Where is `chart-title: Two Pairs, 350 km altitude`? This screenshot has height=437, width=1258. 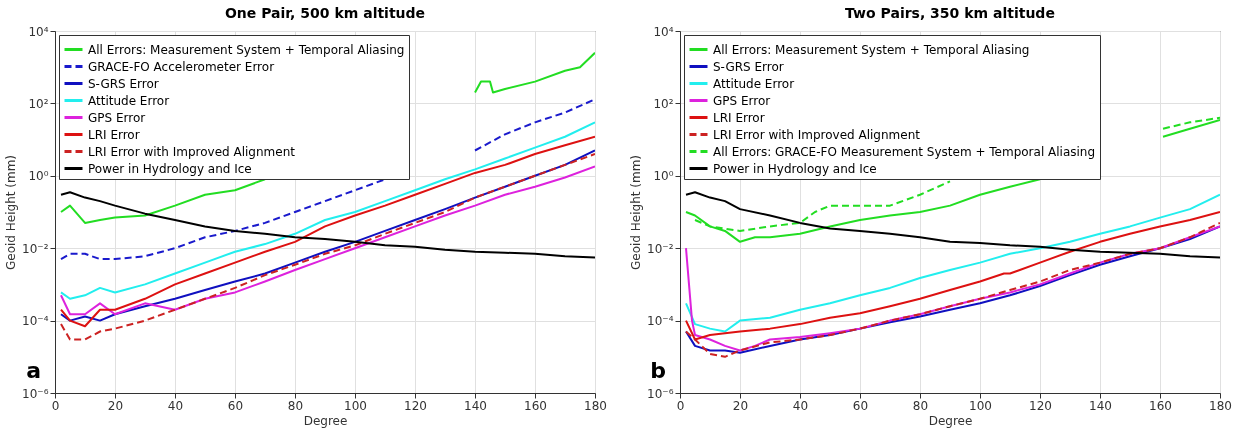 chart-title: Two Pairs, 350 km altitude is located at coordinates (950, 13).